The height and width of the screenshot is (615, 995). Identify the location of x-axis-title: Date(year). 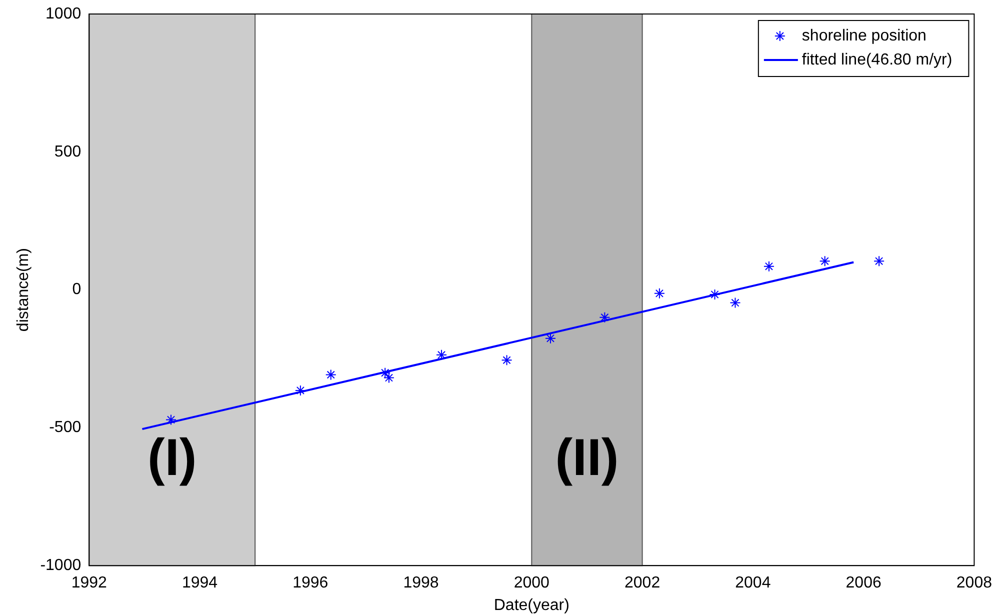
(532, 605).